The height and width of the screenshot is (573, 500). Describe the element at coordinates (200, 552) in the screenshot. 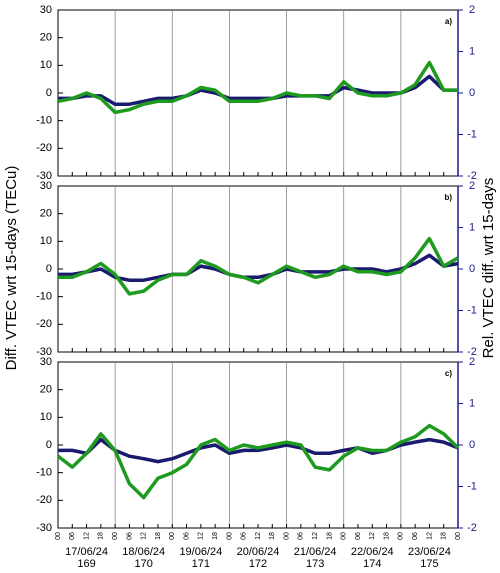

I see `date-label: 19/06/24` at that location.